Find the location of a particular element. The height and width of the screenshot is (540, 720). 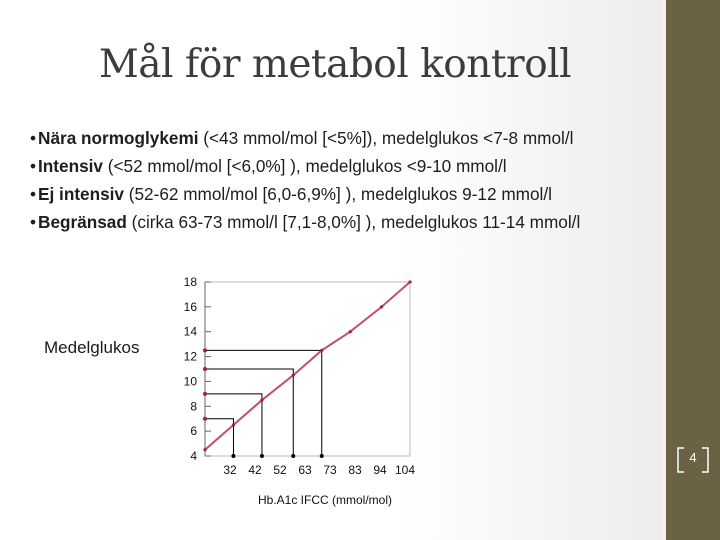

x-tick-label: 63 is located at coordinates (305, 470).